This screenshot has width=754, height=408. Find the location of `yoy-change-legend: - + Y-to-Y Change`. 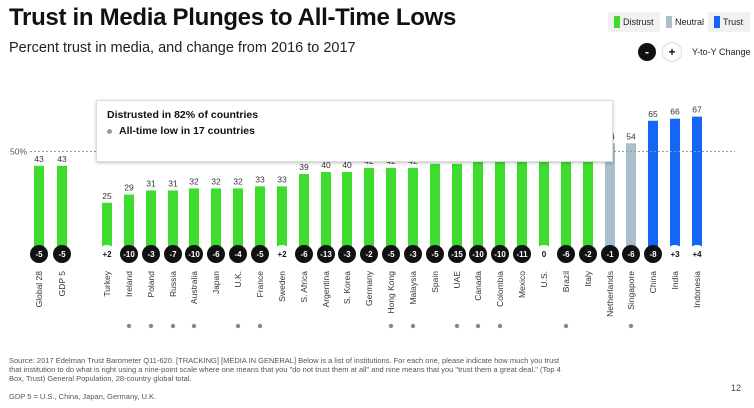

yoy-change-legend: - + Y-to-Y Change is located at coordinates (694, 52).